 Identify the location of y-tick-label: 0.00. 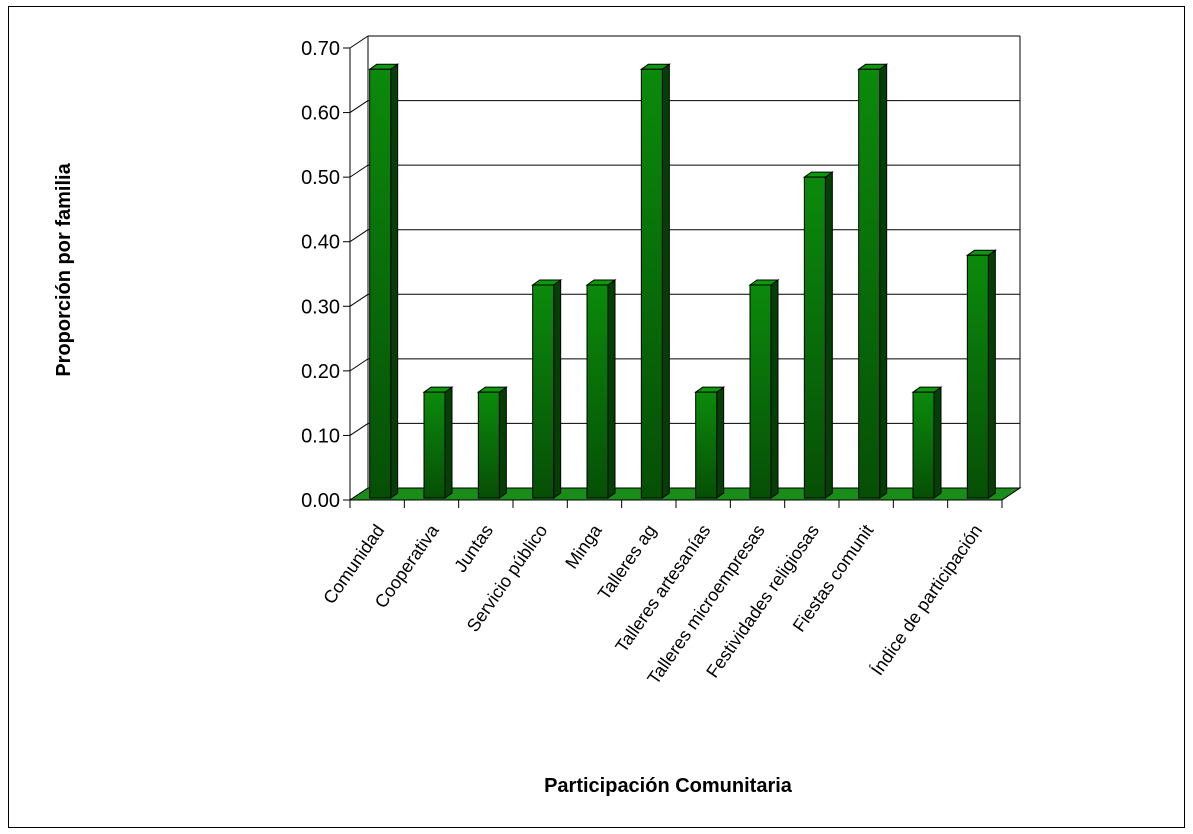
(320, 501).